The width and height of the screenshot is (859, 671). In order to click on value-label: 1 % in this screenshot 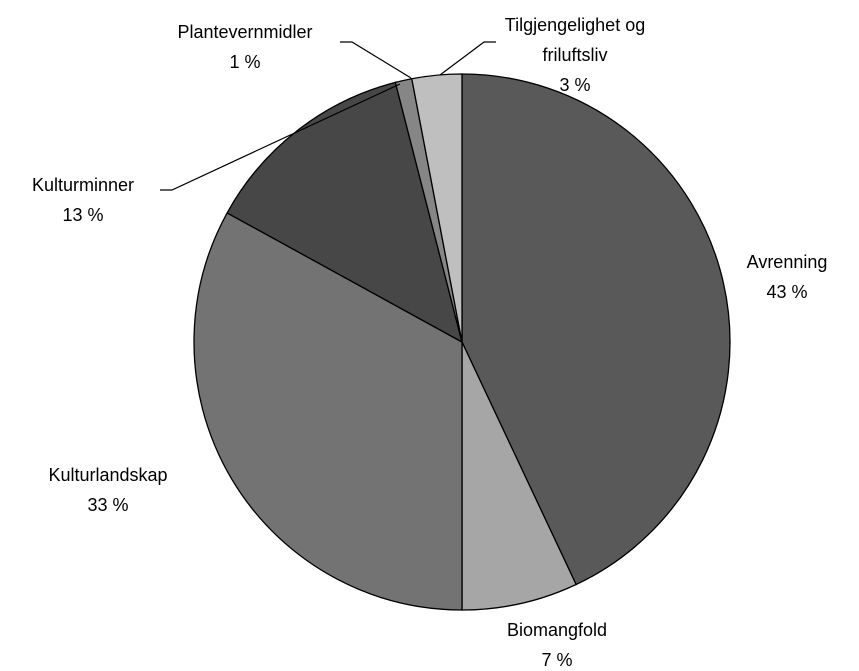, I will do `click(245, 62)`.